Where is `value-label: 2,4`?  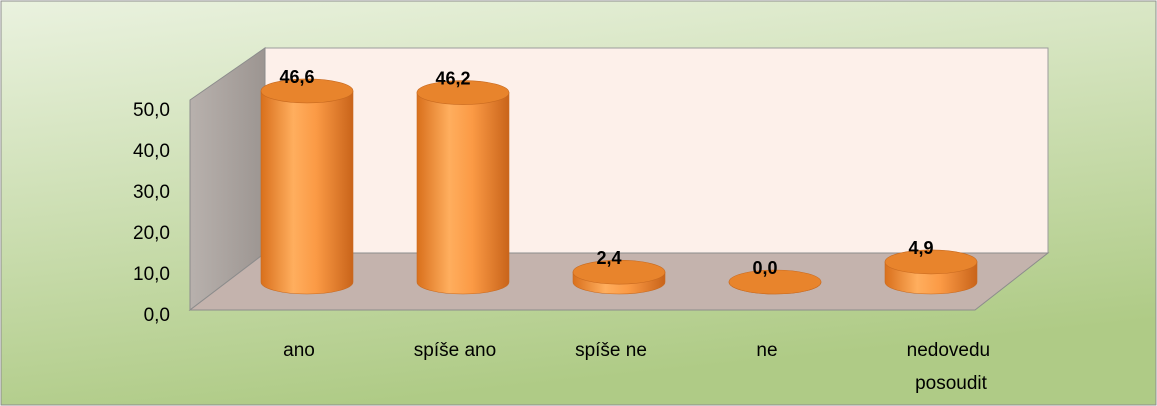 value-label: 2,4 is located at coordinates (608, 258).